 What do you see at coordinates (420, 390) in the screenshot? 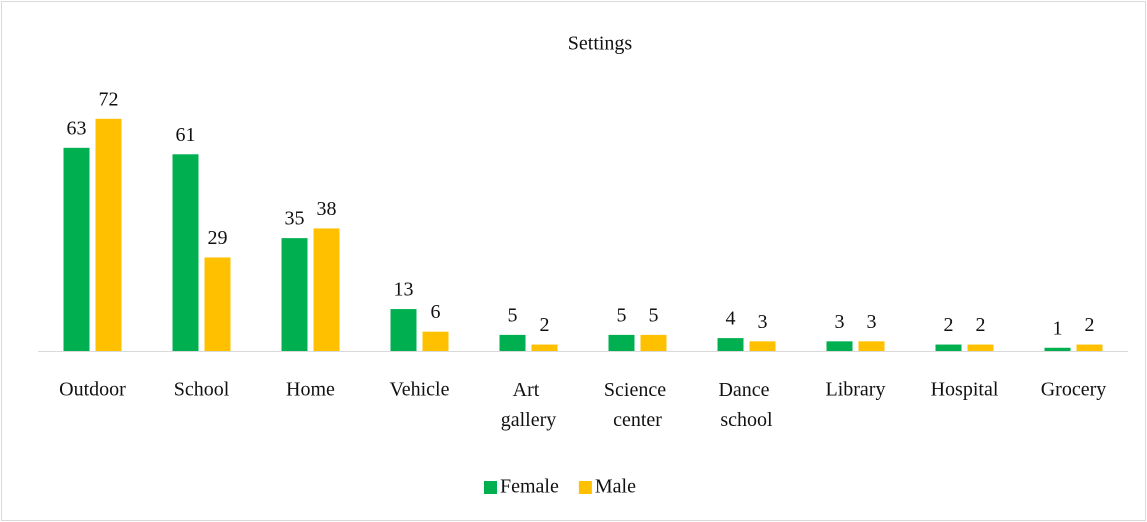
I see `x-tick-label: Vehicle` at bounding box center [420, 390].